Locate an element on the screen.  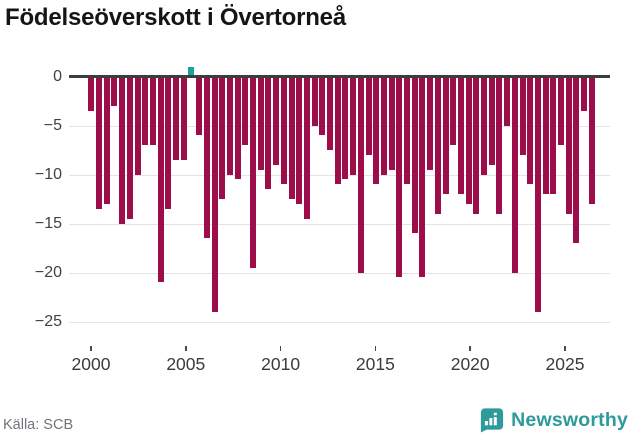
x-axis-label: 2000 is located at coordinates (91, 364).